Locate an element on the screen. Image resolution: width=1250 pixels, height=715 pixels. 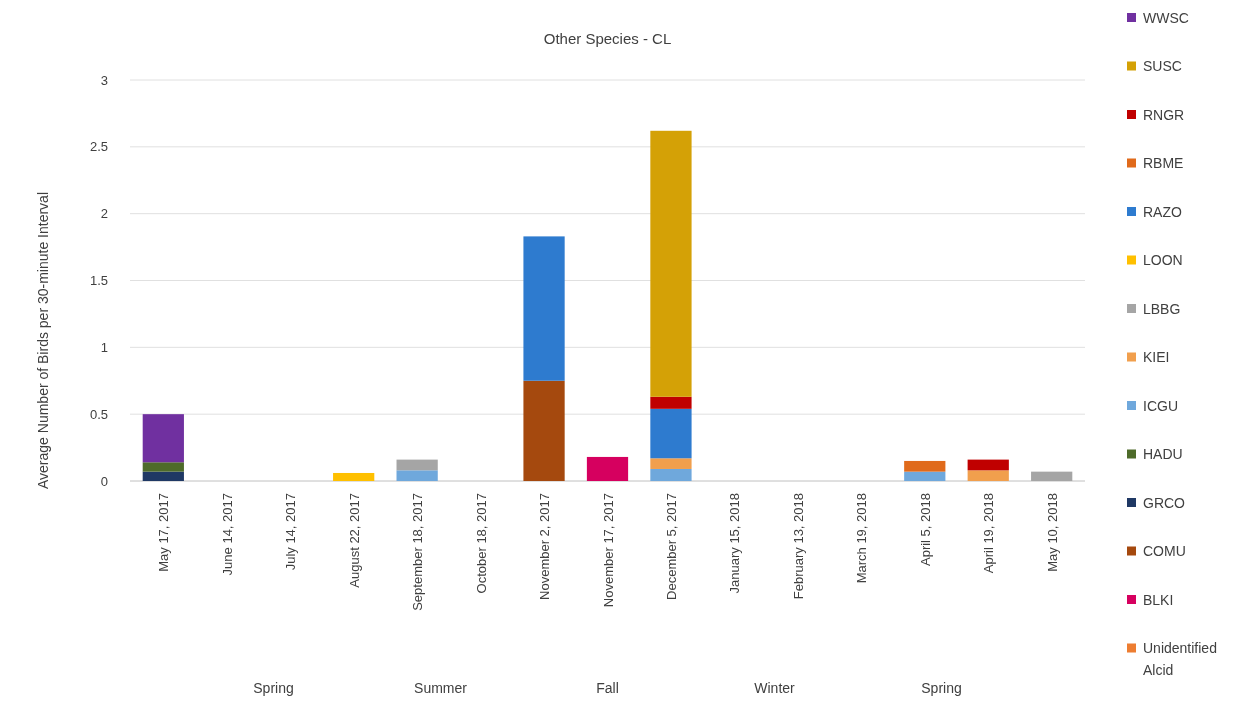
y-tick-label: 1 is located at coordinates (104, 347).